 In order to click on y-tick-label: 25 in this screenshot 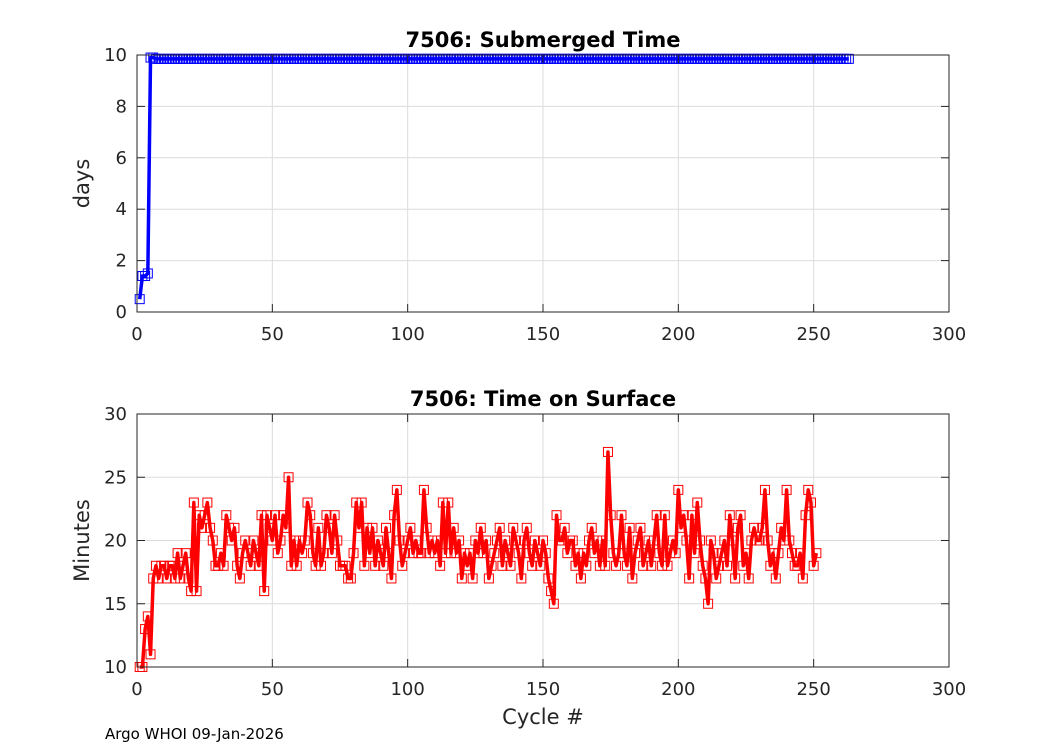, I will do `click(115, 477)`.